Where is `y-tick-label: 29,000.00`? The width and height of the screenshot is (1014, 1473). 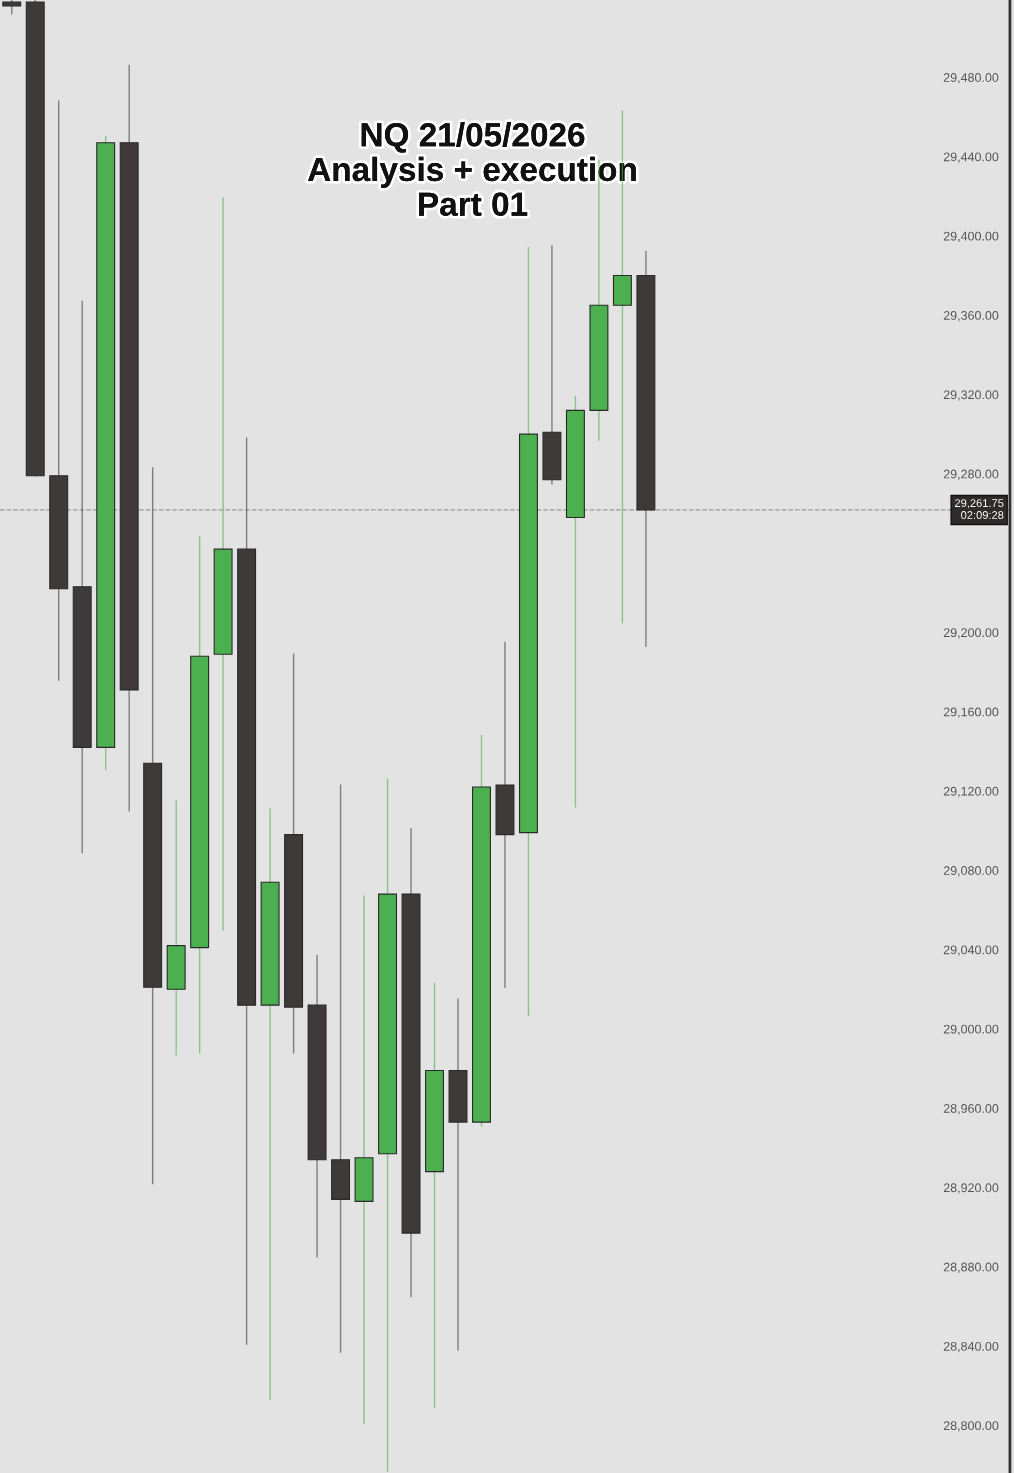
y-tick-label: 29,000.00 is located at coordinates (971, 1030).